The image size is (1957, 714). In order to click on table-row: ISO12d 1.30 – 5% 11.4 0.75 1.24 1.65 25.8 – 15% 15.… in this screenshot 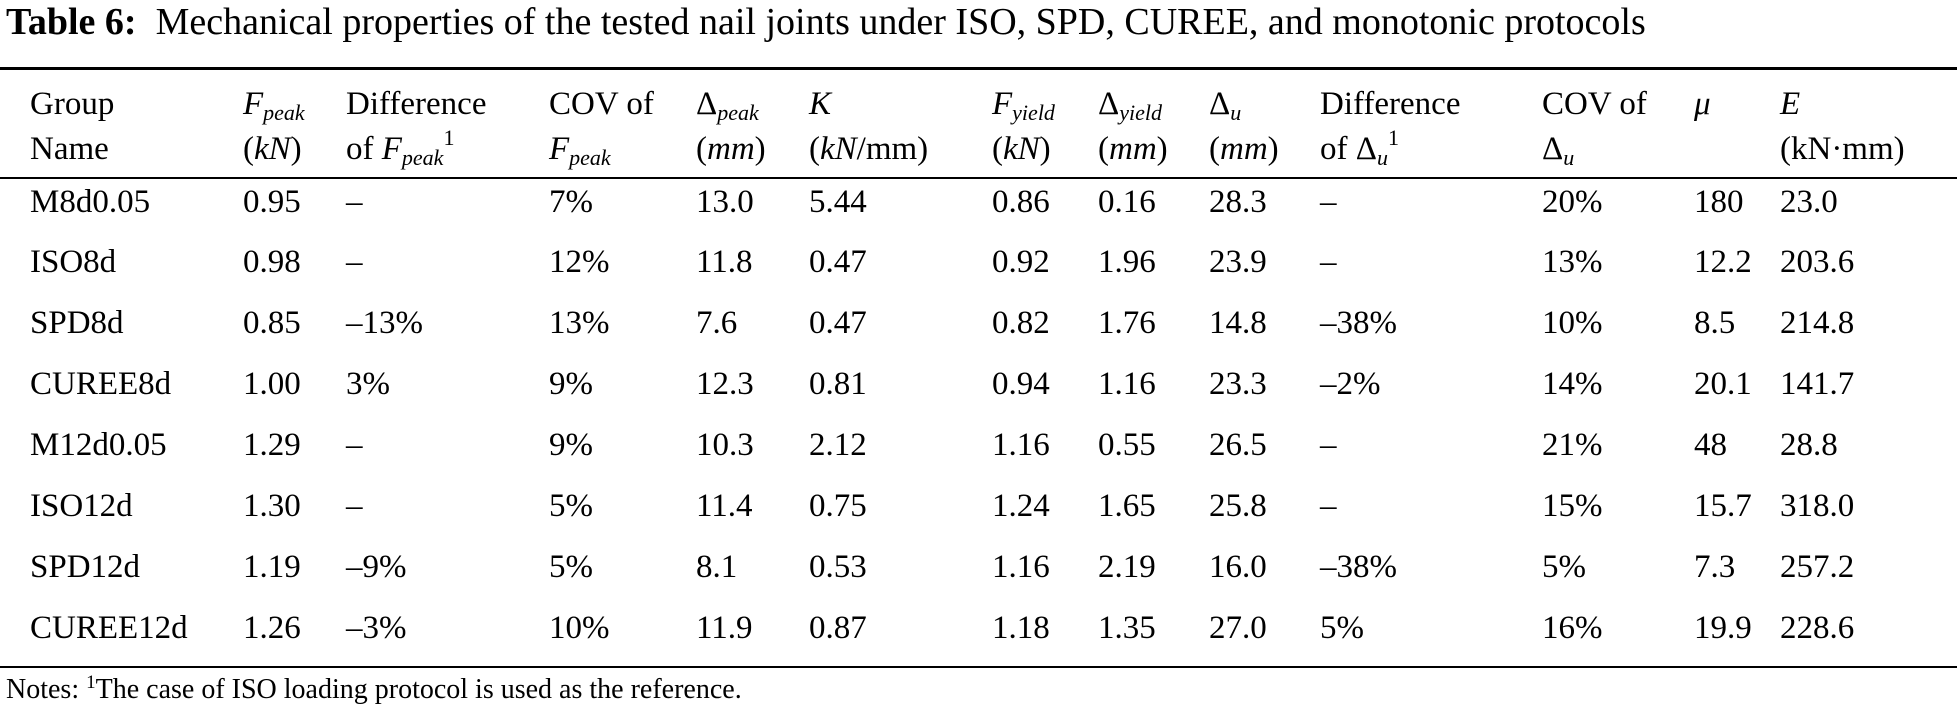, I will do `click(978, 516)`.